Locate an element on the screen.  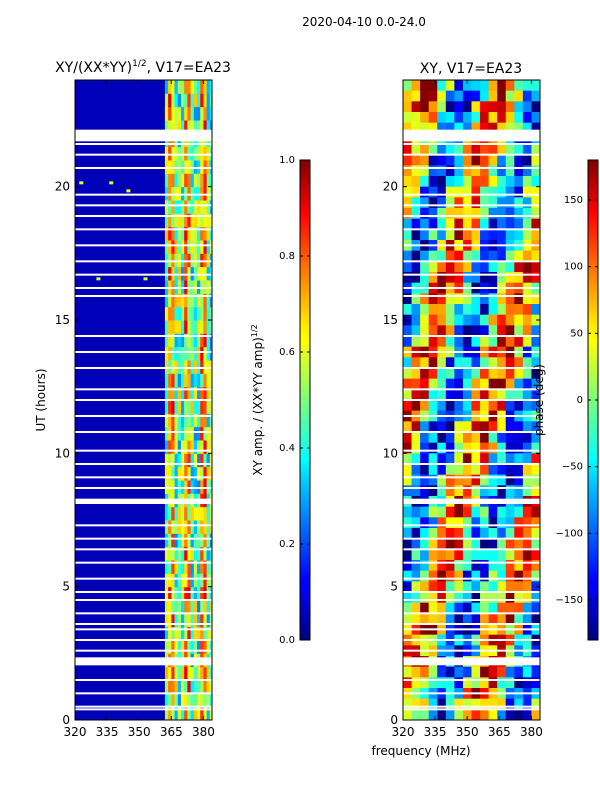
phase-ytick-label: 0 is located at coordinates (394, 720).